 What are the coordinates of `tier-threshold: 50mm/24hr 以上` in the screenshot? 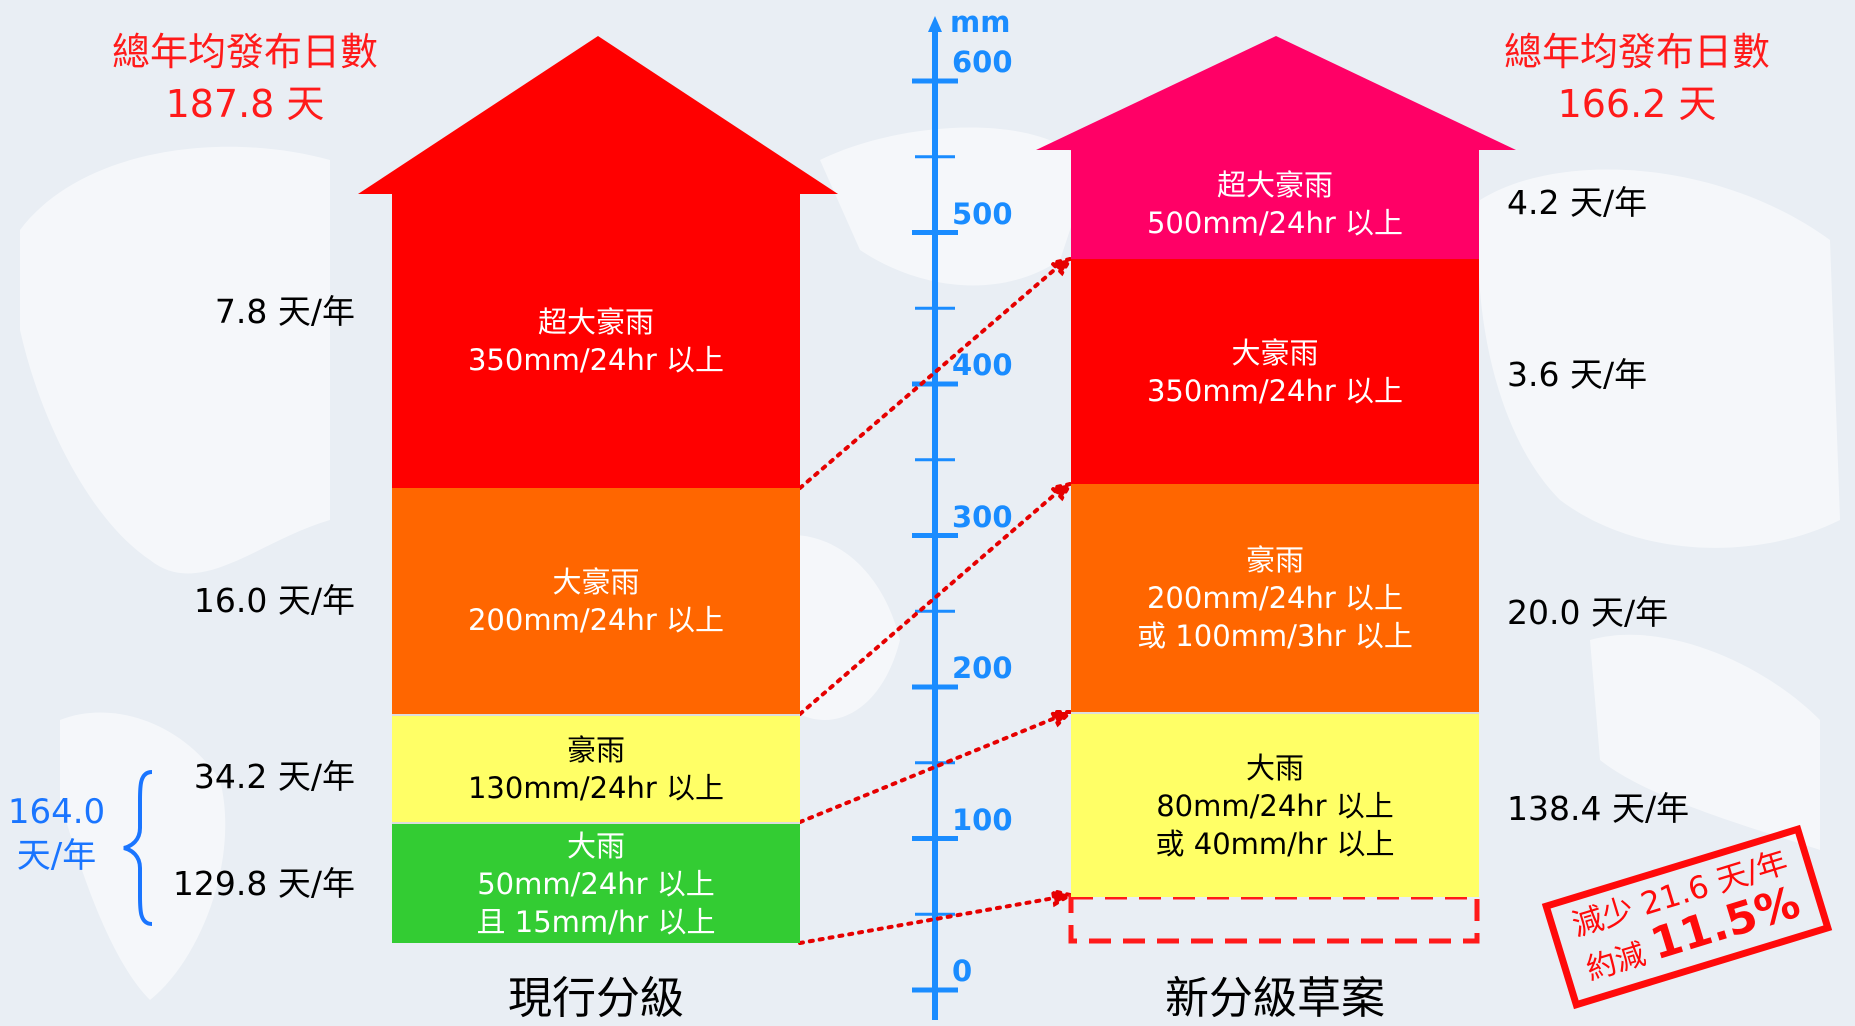 It's located at (596, 883).